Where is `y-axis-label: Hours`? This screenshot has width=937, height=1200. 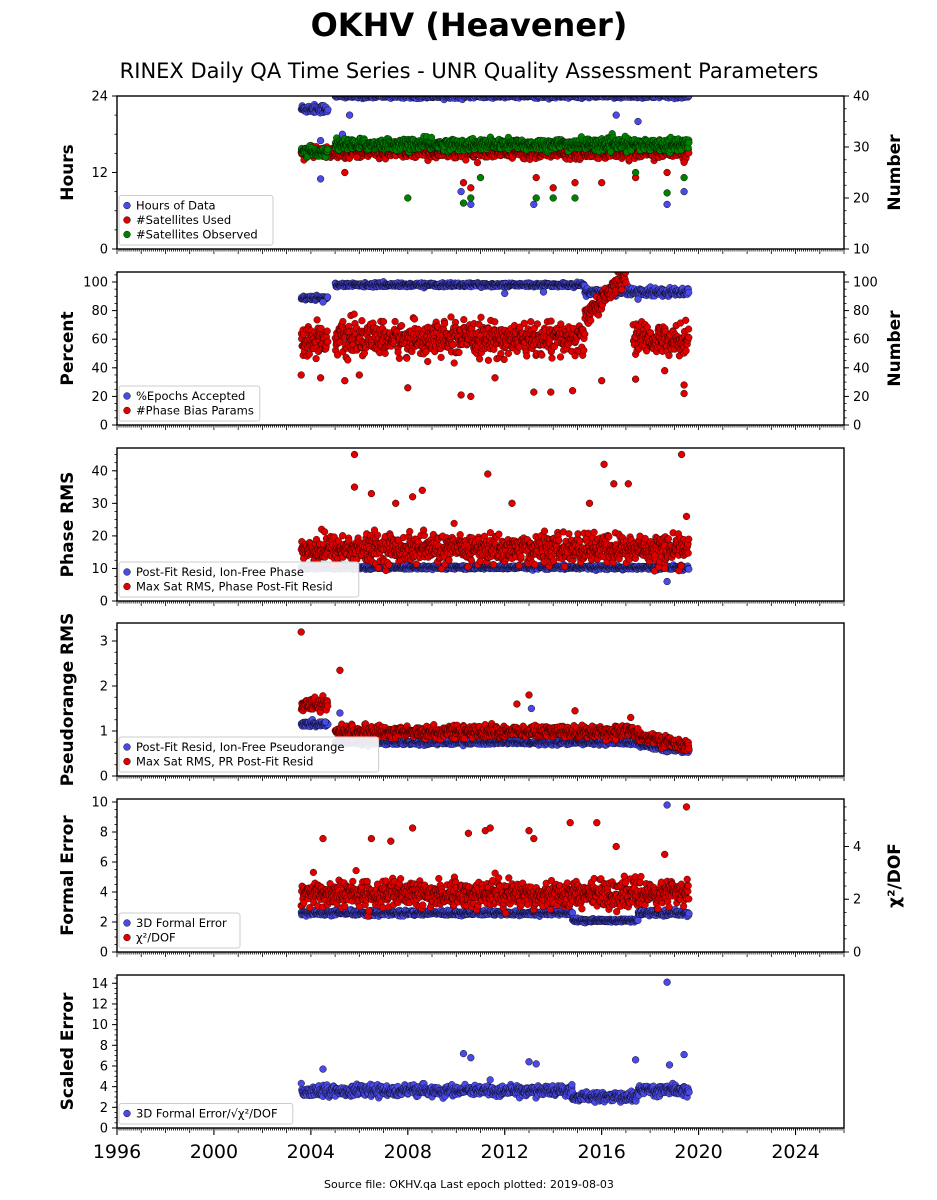
y-axis-label: Hours is located at coordinates (68, 172).